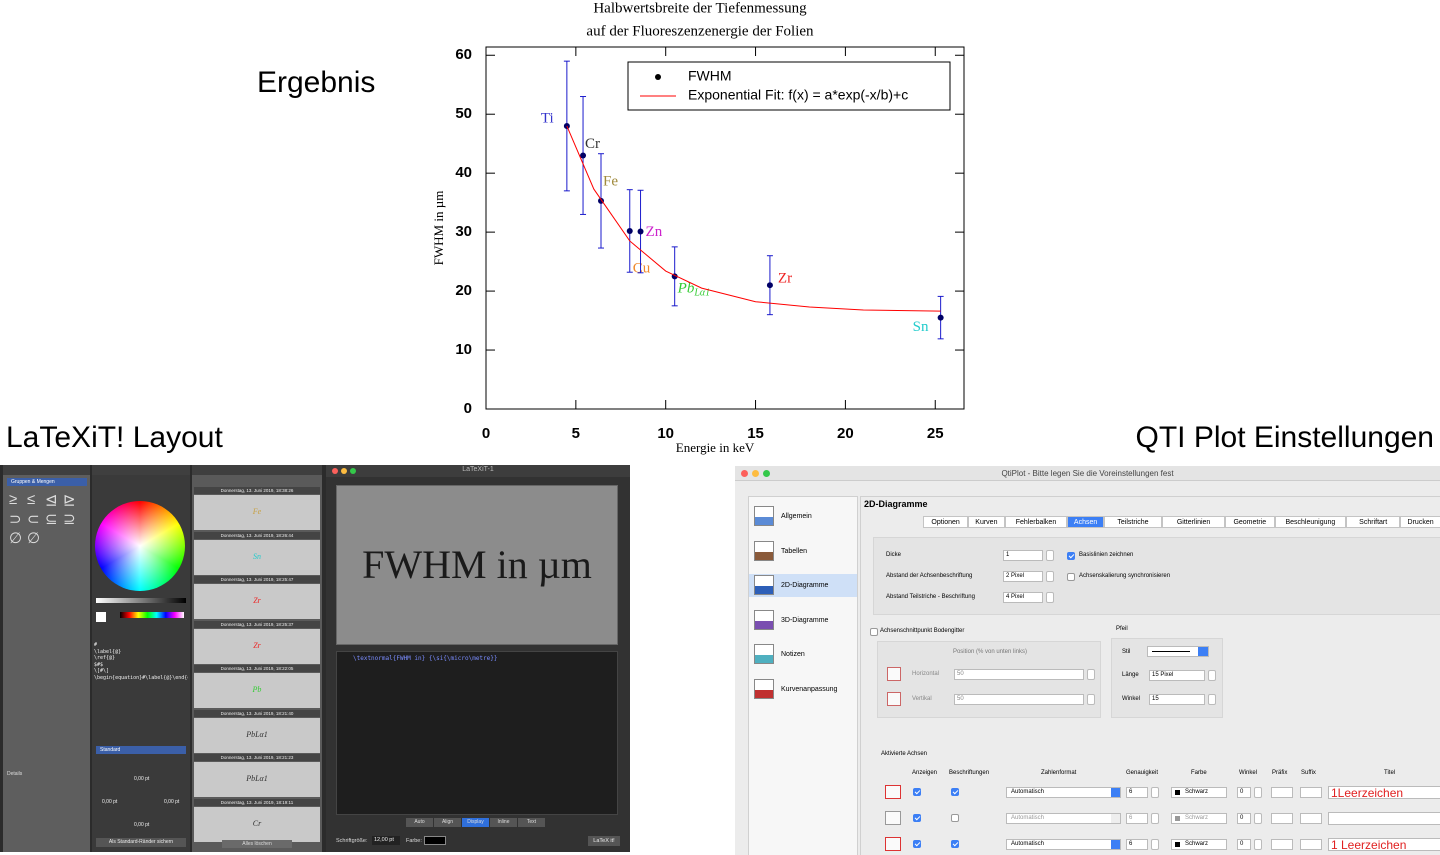  I want to click on symbol: ≤, so click(31, 499).